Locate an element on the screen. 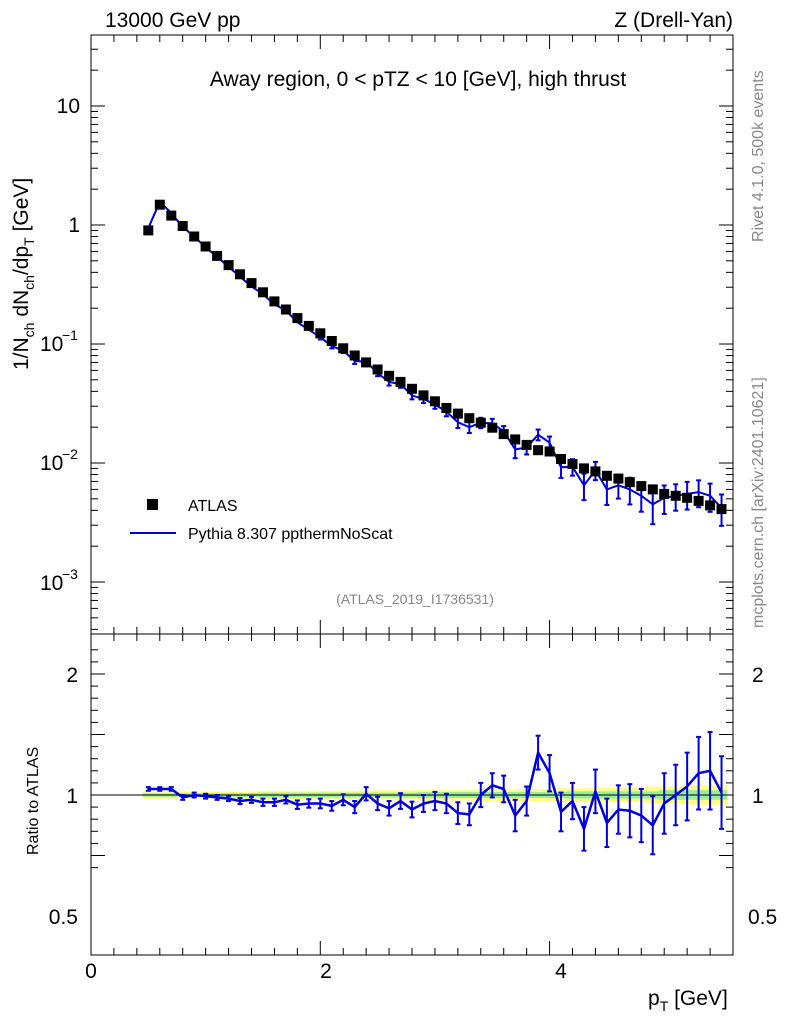  y-tick-label-10: 10 is located at coordinates (68, 106).